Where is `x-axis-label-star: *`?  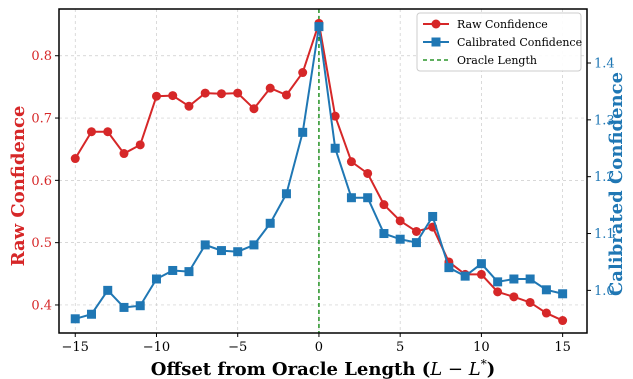 x-axis-label-star: * is located at coordinates (484, 364).